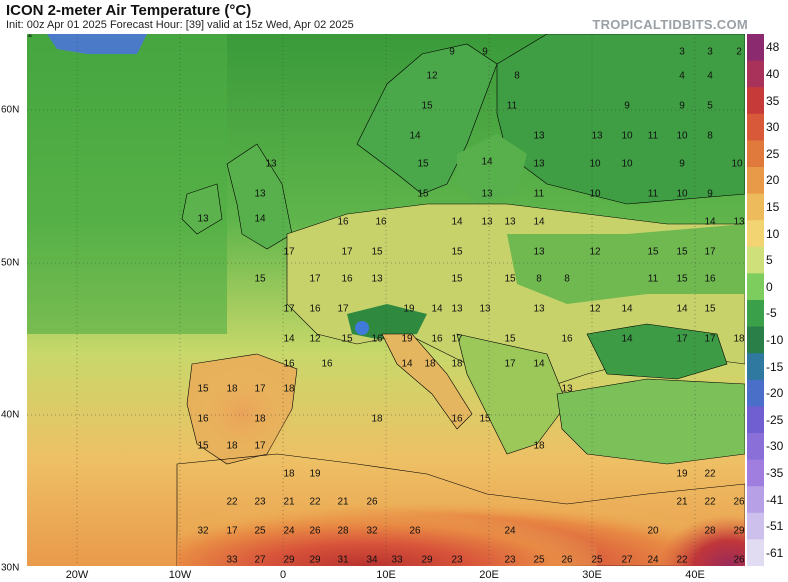 Image resolution: width=788 pixels, height=582 pixels. What do you see at coordinates (372, 560) in the screenshot?
I see `temperature-label: 34` at bounding box center [372, 560].